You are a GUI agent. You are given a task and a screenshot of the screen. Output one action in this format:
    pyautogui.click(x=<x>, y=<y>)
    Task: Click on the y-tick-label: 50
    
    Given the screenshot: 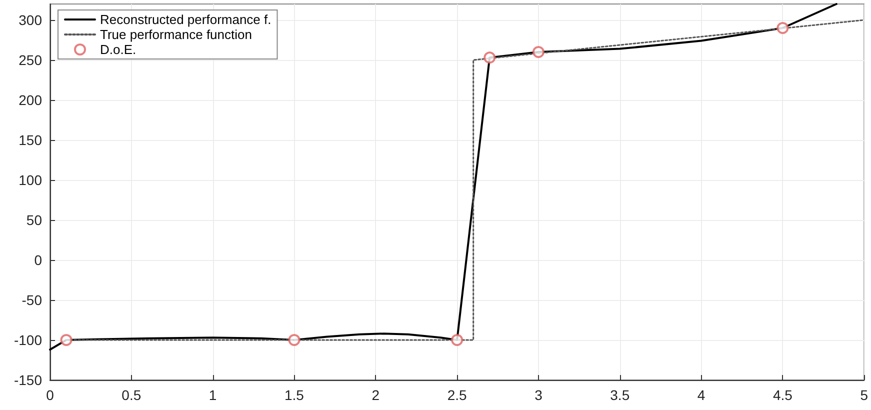 What is the action you would take?
    pyautogui.click(x=34, y=220)
    